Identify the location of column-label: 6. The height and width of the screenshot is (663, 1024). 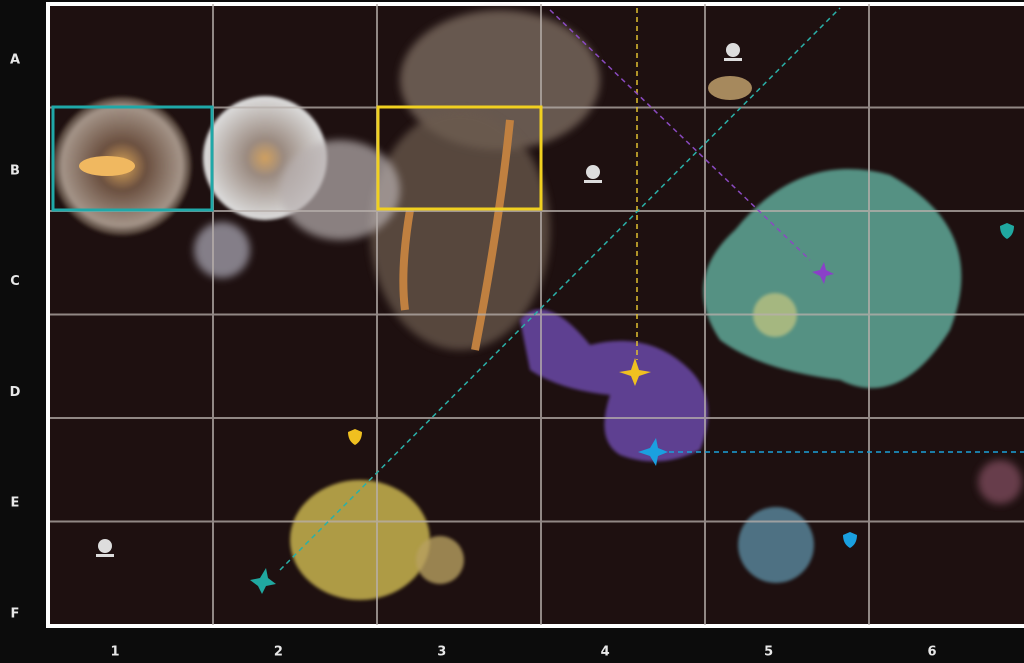
(931, 652).